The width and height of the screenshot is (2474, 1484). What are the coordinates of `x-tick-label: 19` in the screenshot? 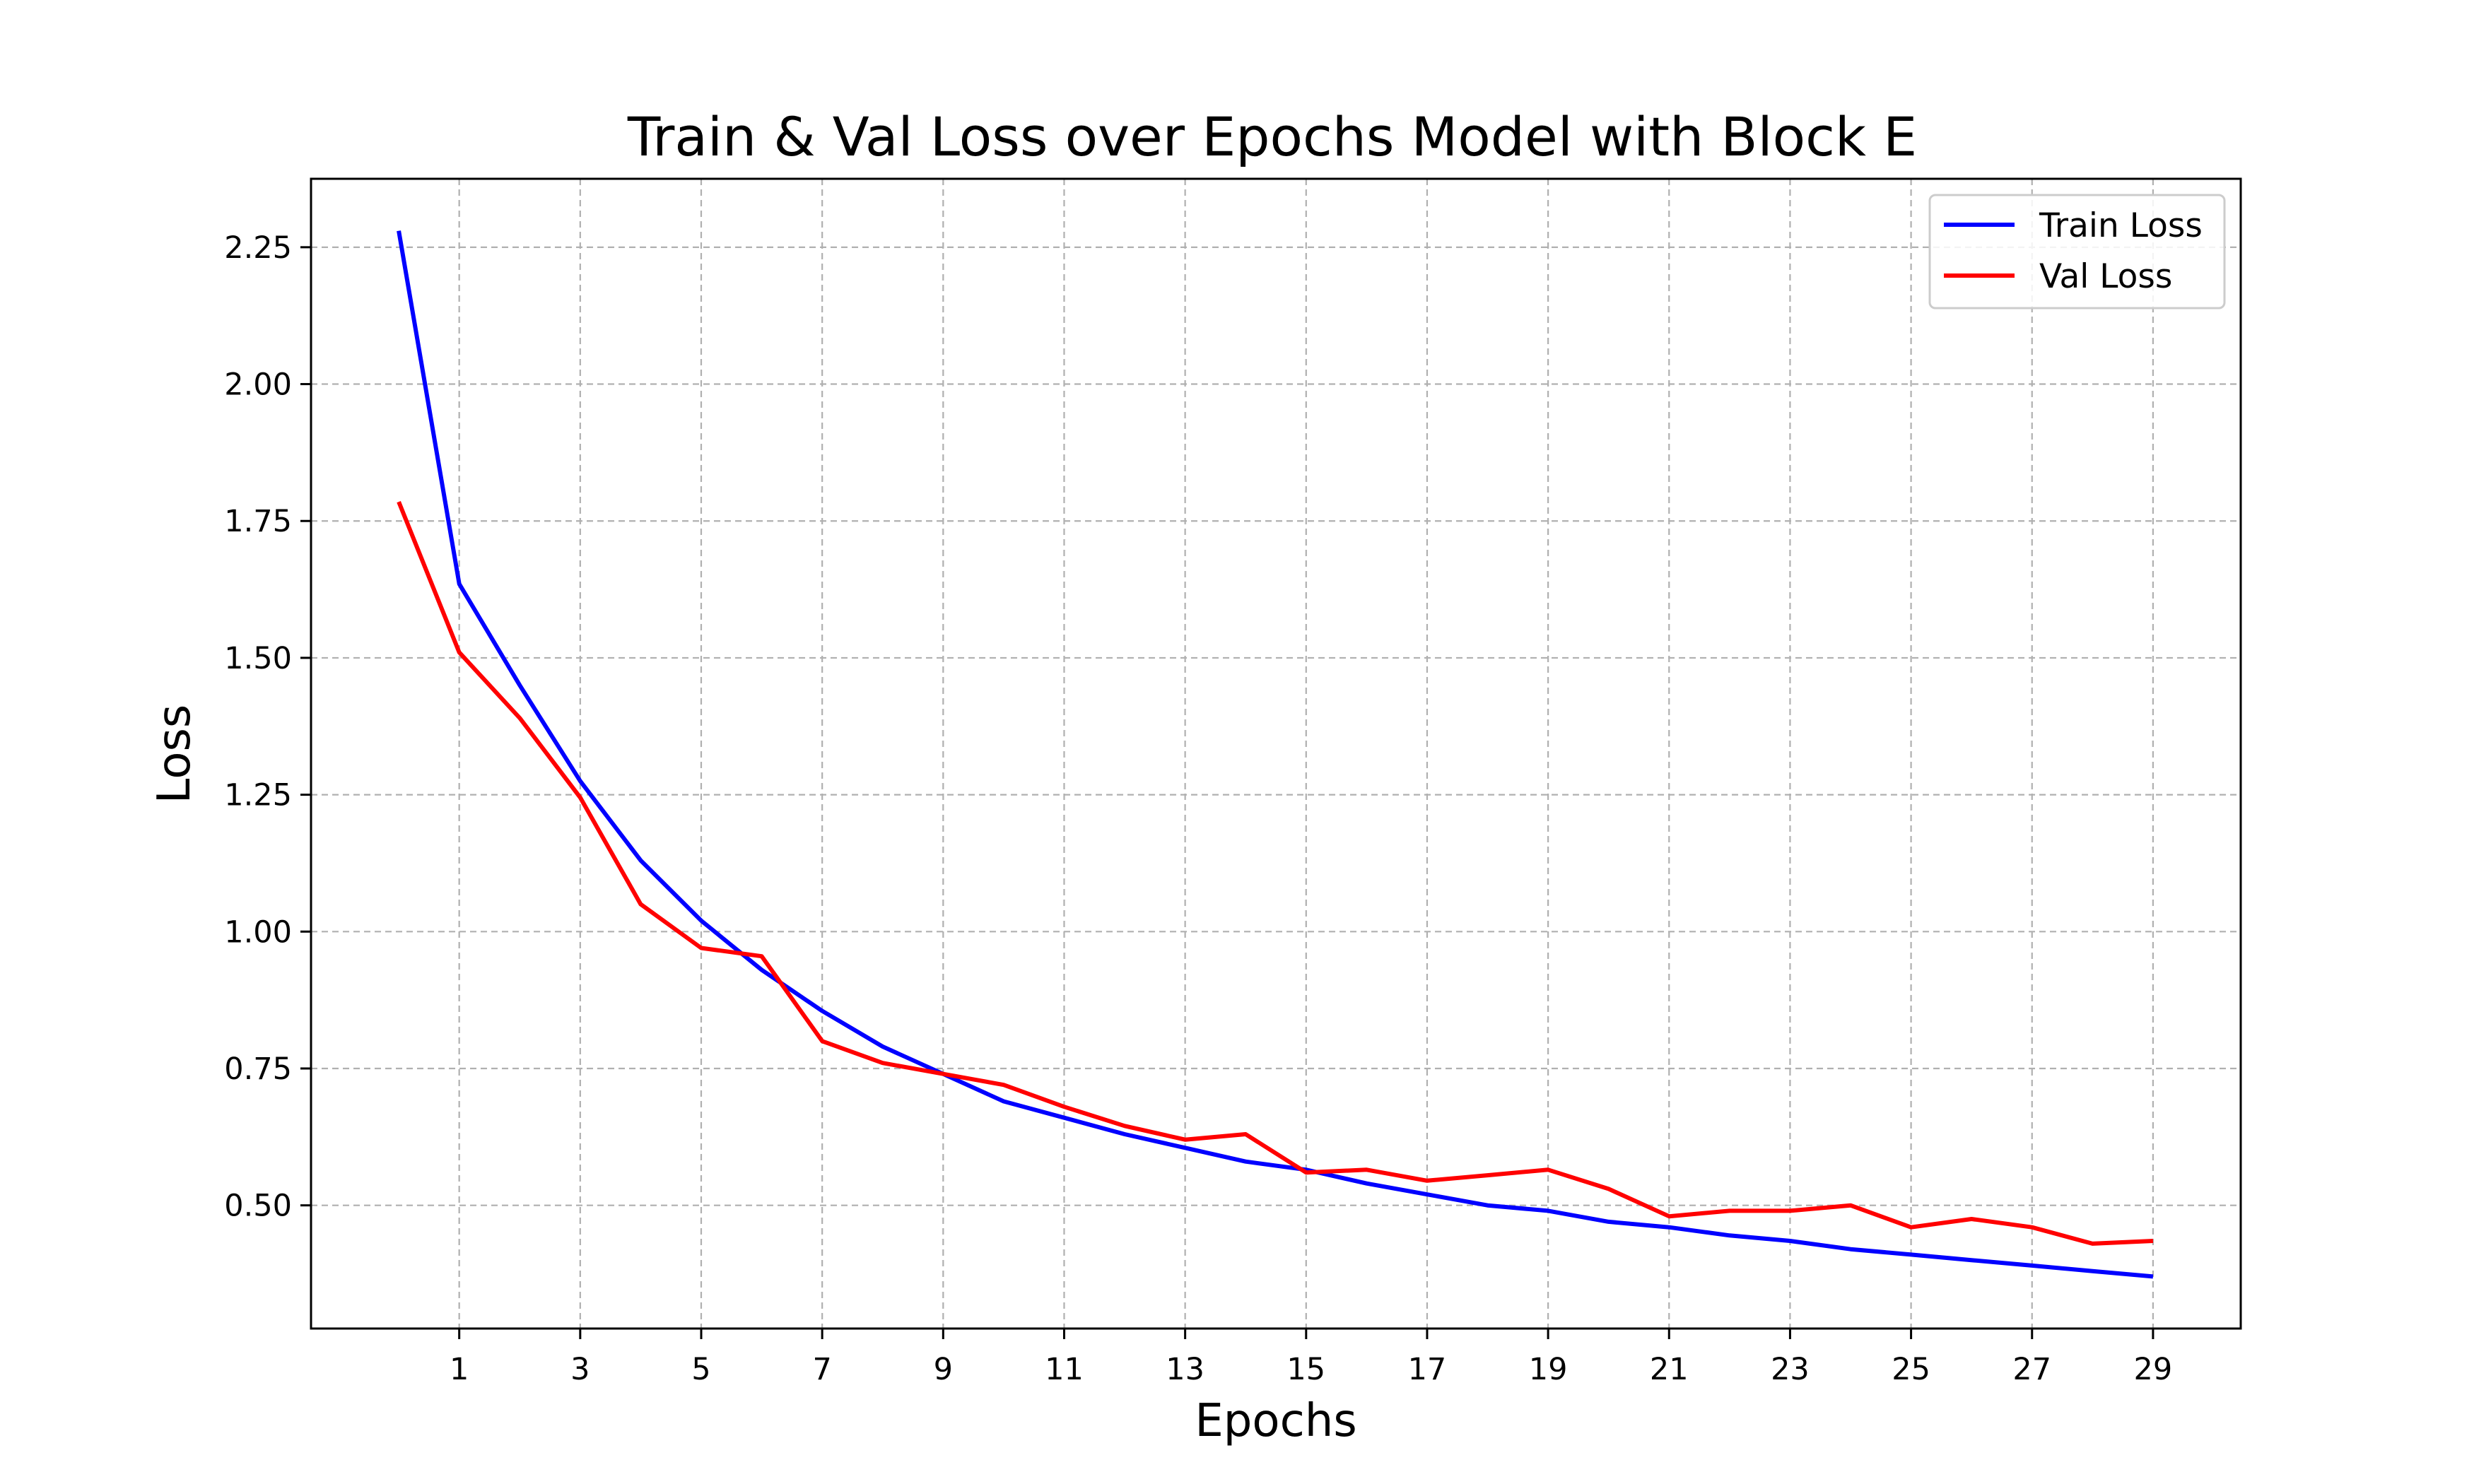 It's located at (1549, 1369).